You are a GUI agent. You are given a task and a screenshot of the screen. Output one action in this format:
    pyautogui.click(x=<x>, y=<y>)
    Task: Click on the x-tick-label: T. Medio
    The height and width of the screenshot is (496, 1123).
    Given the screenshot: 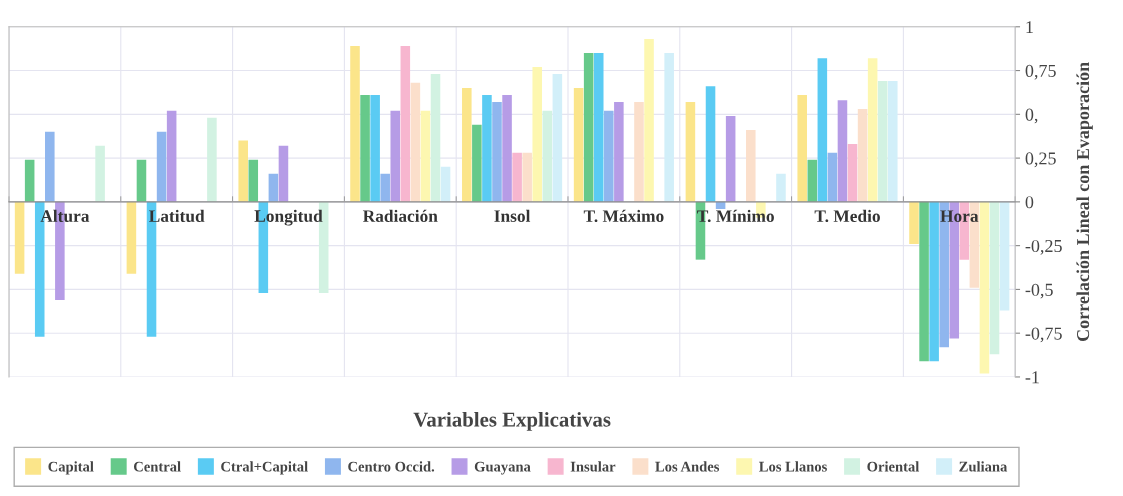 What is the action you would take?
    pyautogui.click(x=847, y=216)
    